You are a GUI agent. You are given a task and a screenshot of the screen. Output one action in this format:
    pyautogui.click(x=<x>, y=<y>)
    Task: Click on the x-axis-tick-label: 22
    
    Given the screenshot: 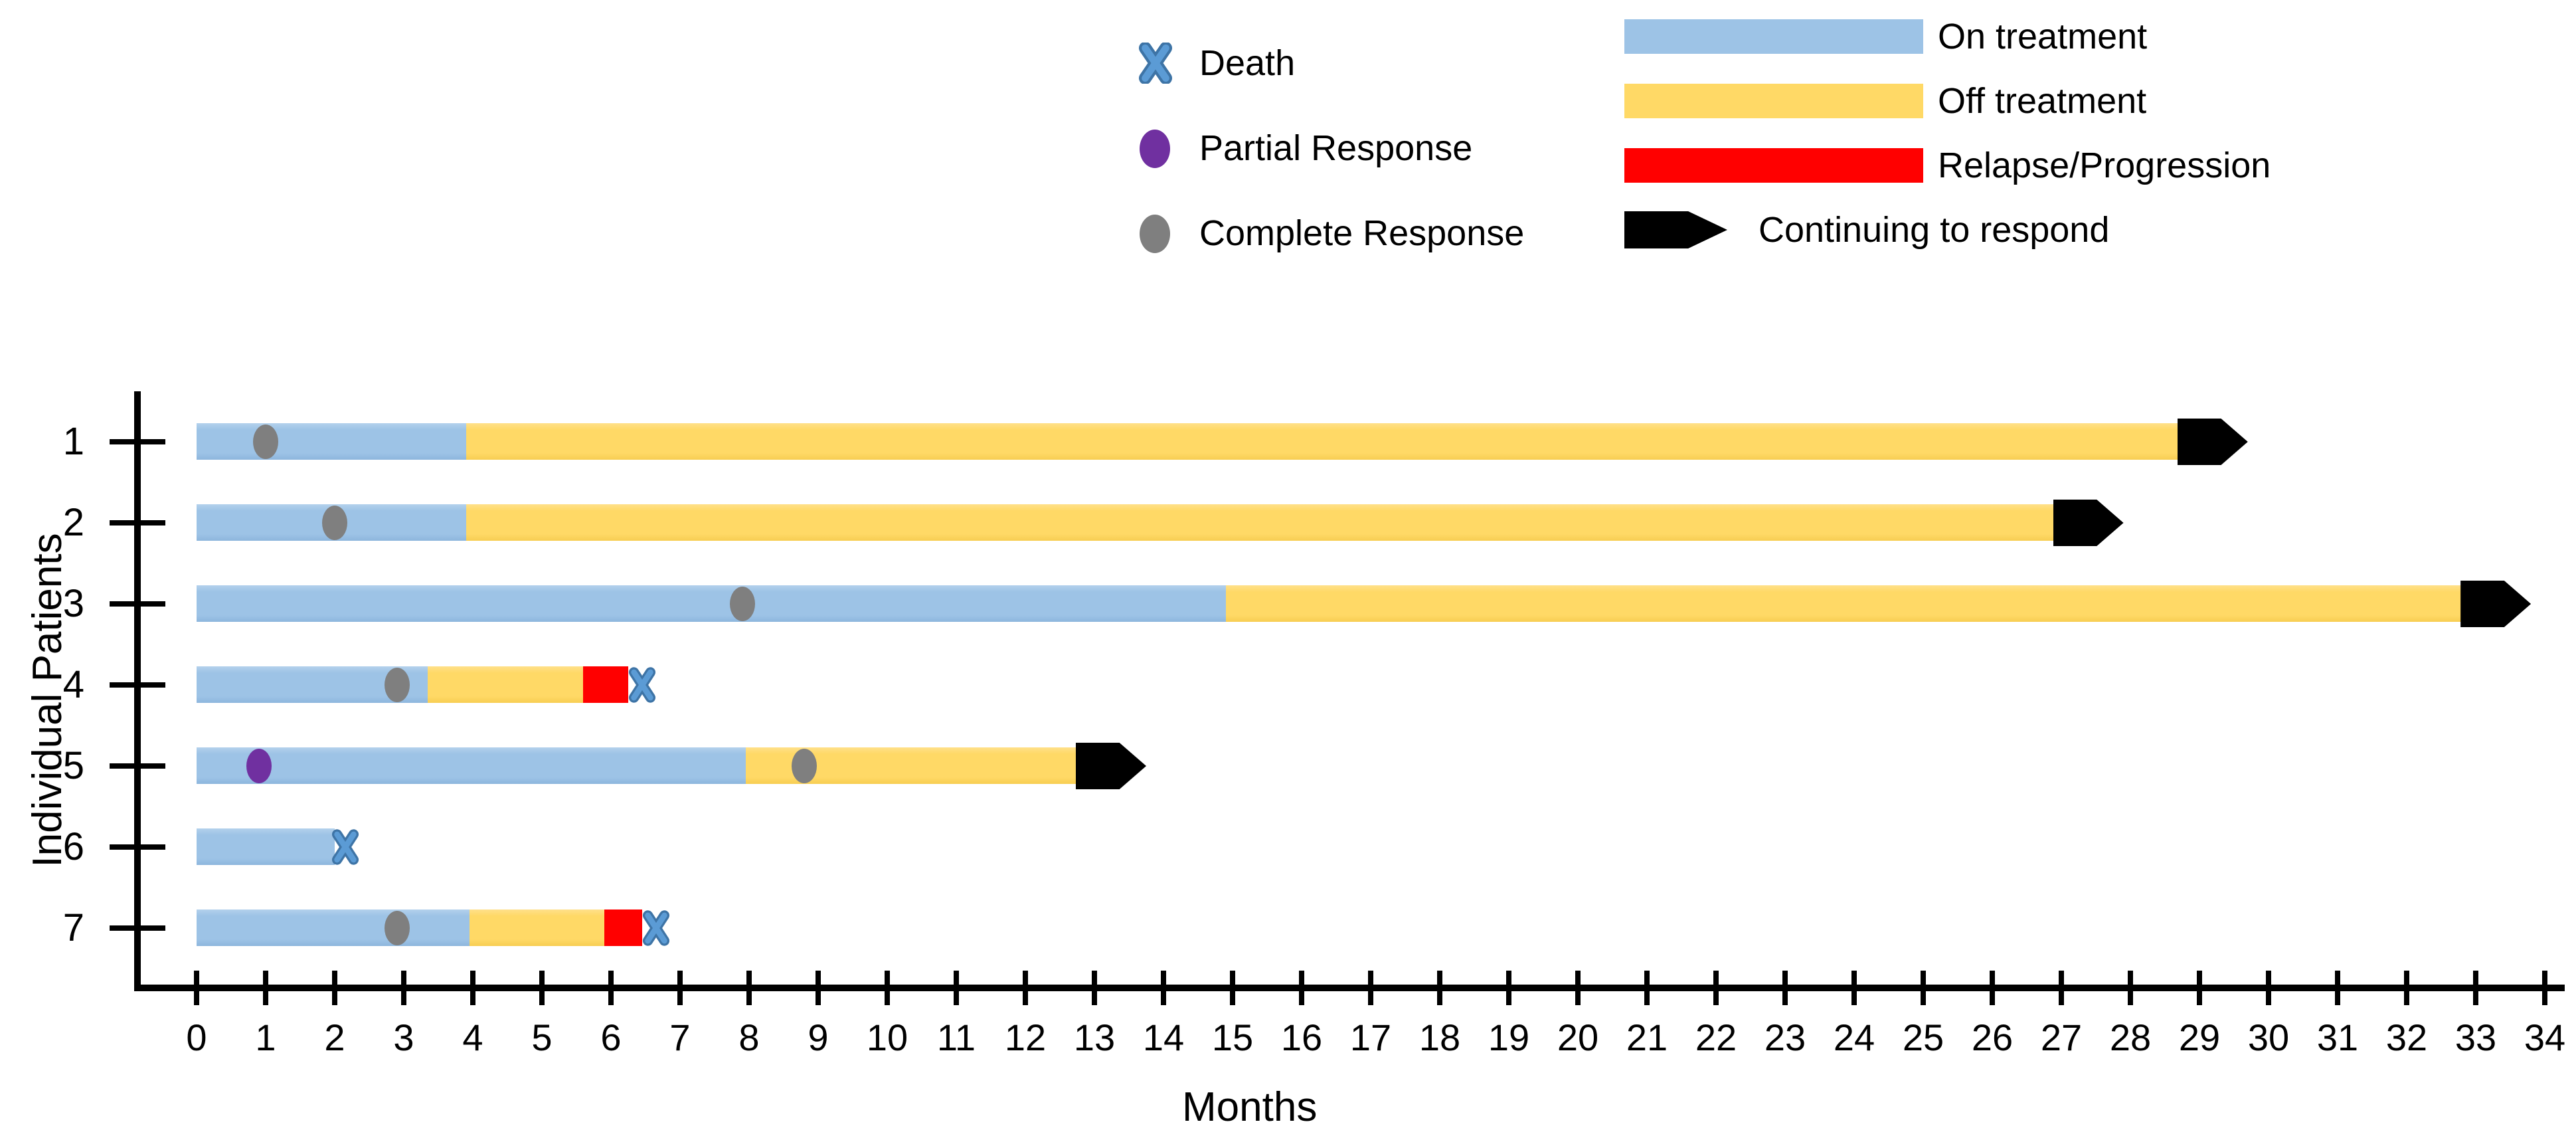 What is the action you would take?
    pyautogui.click(x=1716, y=1037)
    